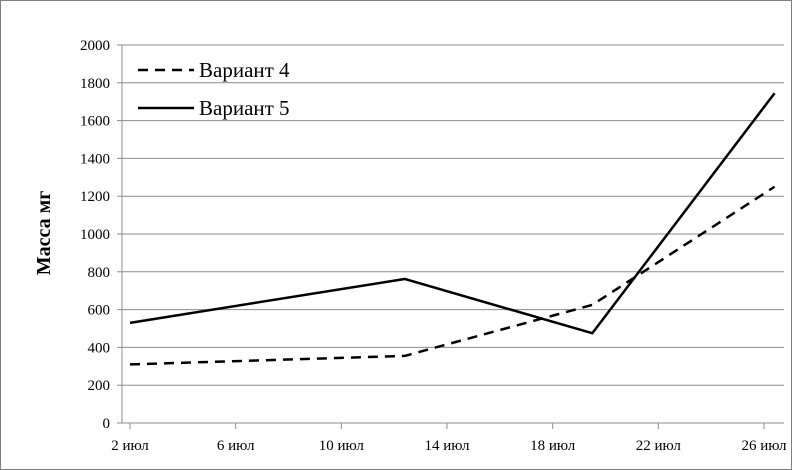  I want to click on y-tick-label: 1200, so click(95, 197).